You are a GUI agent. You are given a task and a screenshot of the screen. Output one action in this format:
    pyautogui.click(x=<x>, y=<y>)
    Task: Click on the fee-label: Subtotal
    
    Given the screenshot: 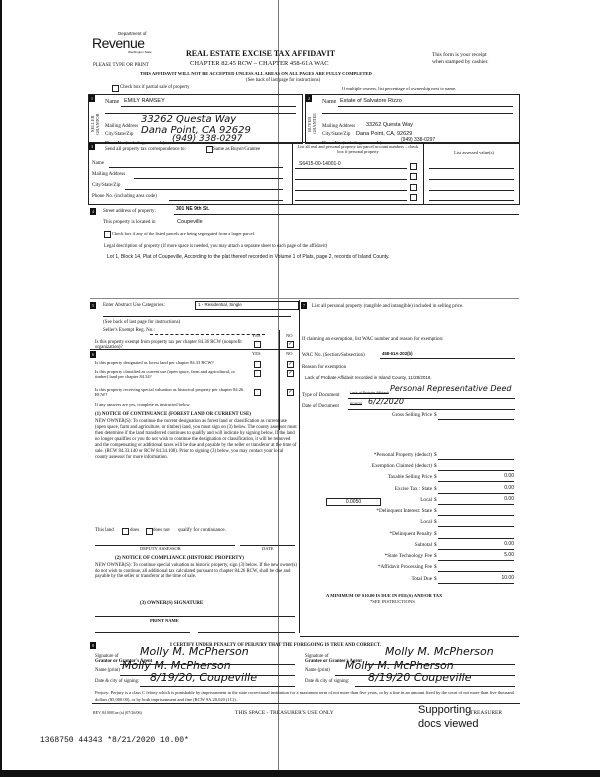 What is the action you would take?
    pyautogui.click(x=423, y=545)
    